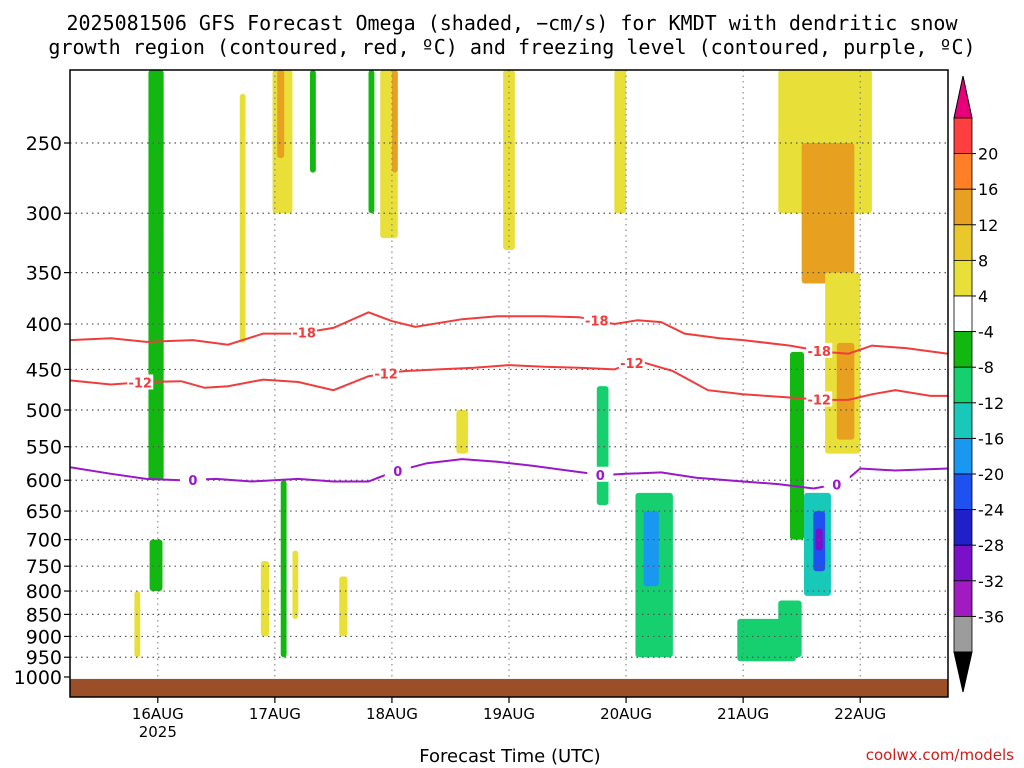 The height and width of the screenshot is (768, 1024). What do you see at coordinates (158, 732) in the screenshot?
I see `x-tick-sublabel-16AUG: 2025` at bounding box center [158, 732].